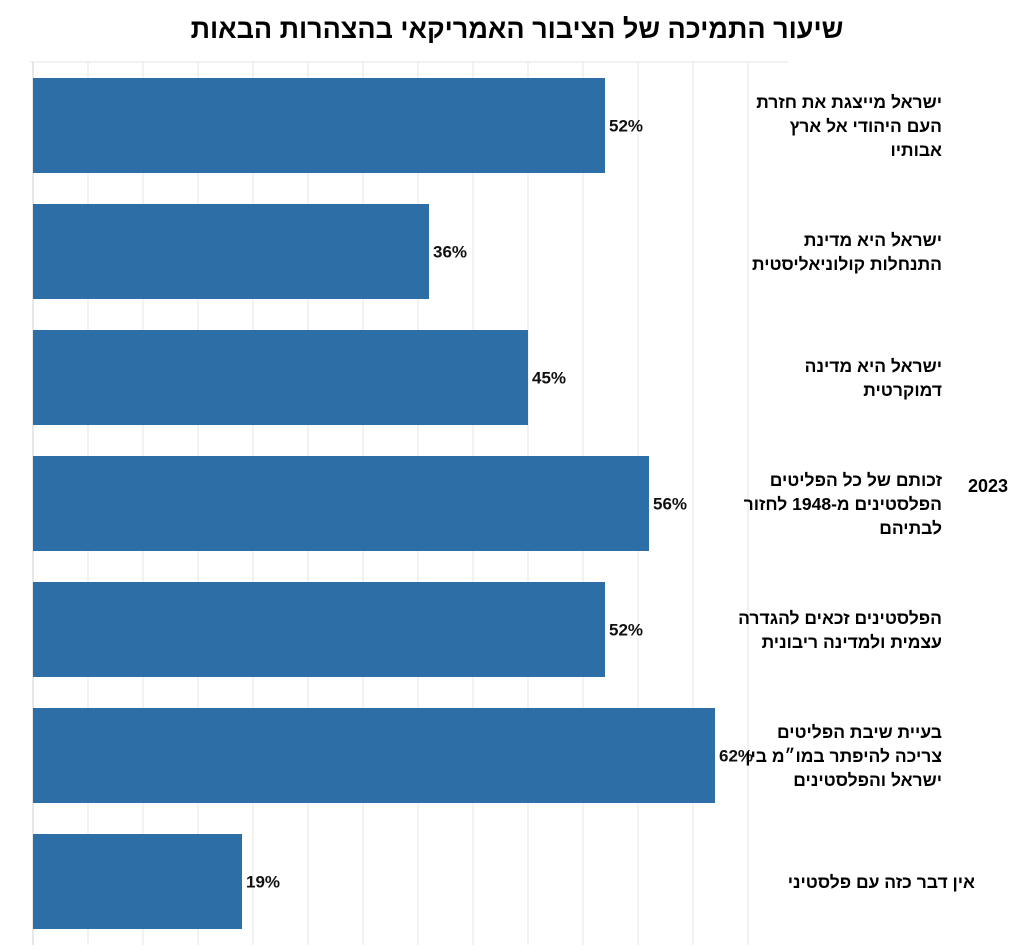 The height and width of the screenshot is (950, 1034). I want to click on category-label: אין דבר כזה עם פלסטיני, so click(881, 881).